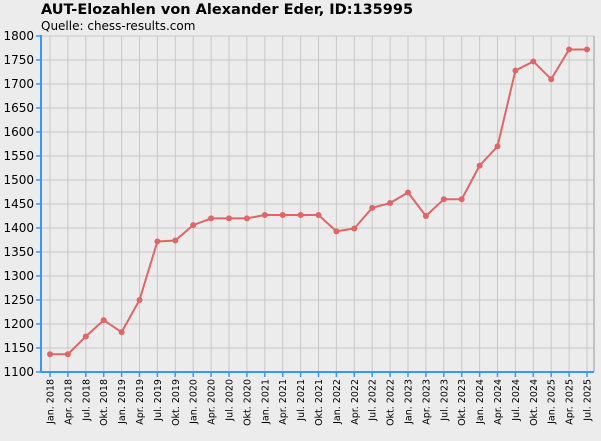  I want to click on y-tick-label: 1450, so click(18, 204).